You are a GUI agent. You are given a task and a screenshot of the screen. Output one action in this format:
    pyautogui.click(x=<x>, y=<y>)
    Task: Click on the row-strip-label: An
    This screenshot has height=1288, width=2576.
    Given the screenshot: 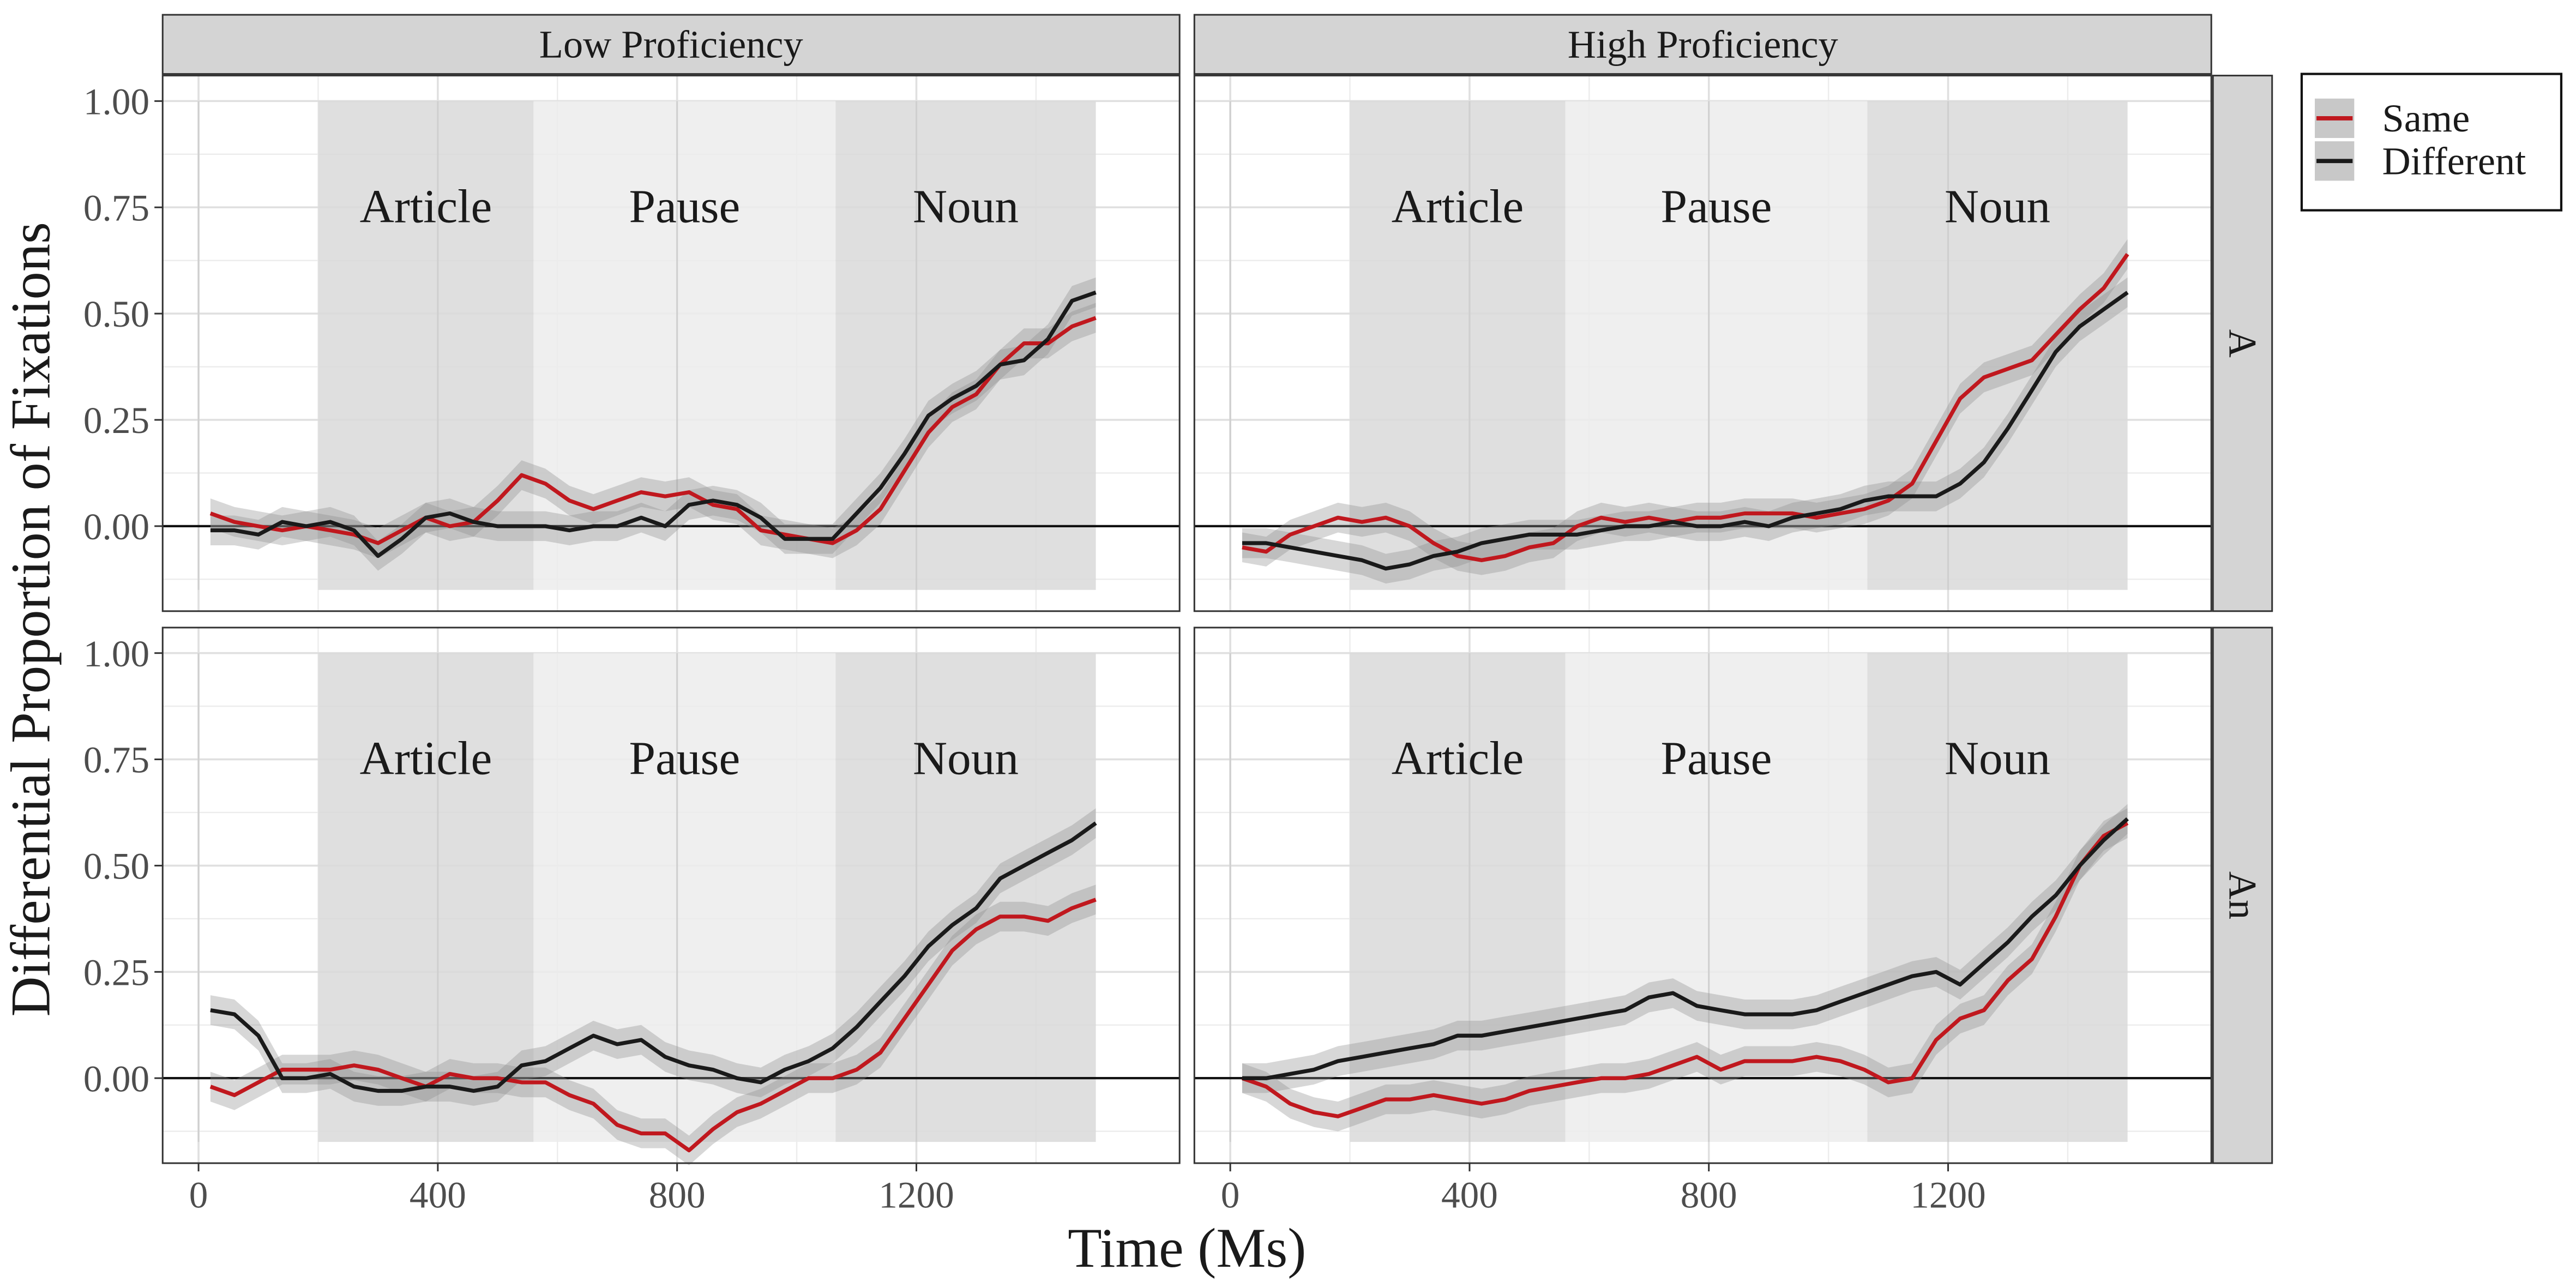 What is the action you would take?
    pyautogui.click(x=2242, y=895)
    